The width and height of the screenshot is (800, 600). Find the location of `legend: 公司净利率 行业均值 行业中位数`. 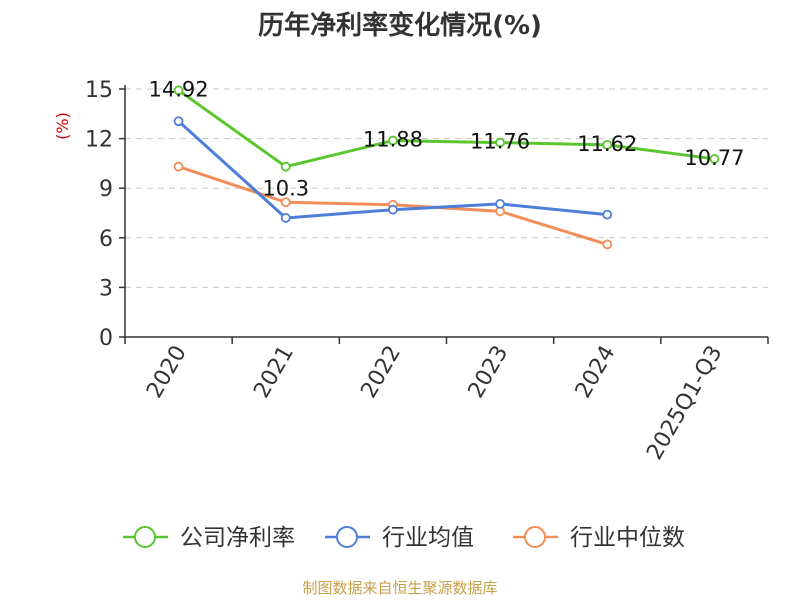

legend: 公司净利率 行业均值 行业中位数 is located at coordinates (404, 538).